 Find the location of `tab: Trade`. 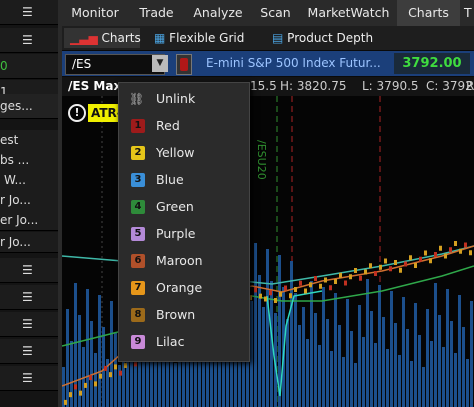

tab: Trade is located at coordinates (157, 13).